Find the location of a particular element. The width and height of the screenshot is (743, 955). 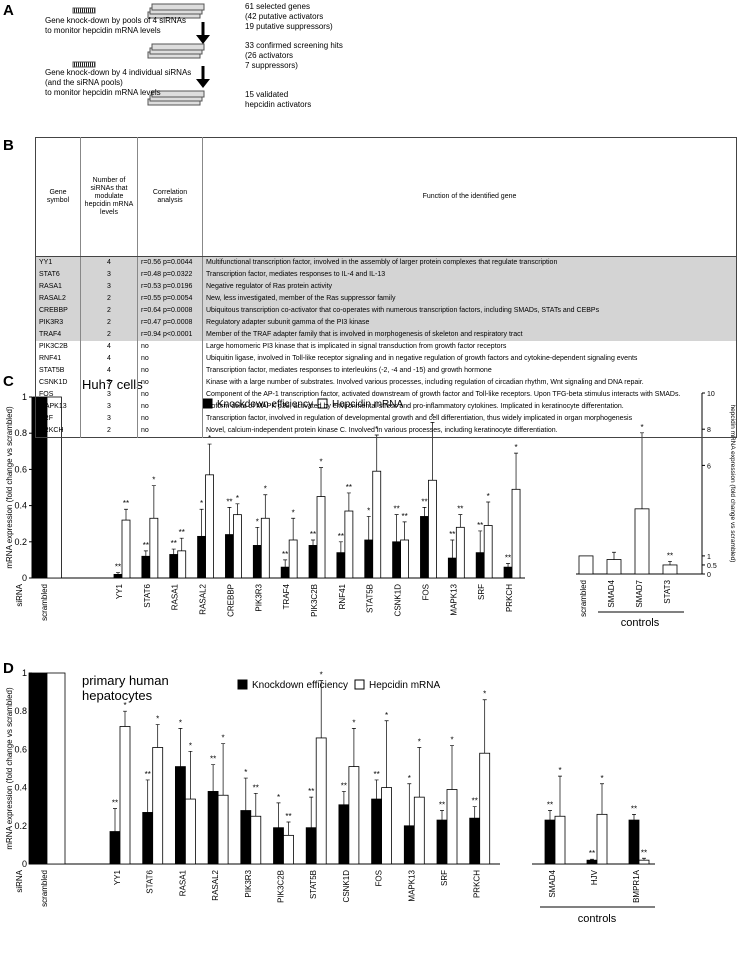

table-cell: YY1 is located at coordinates (58, 262).